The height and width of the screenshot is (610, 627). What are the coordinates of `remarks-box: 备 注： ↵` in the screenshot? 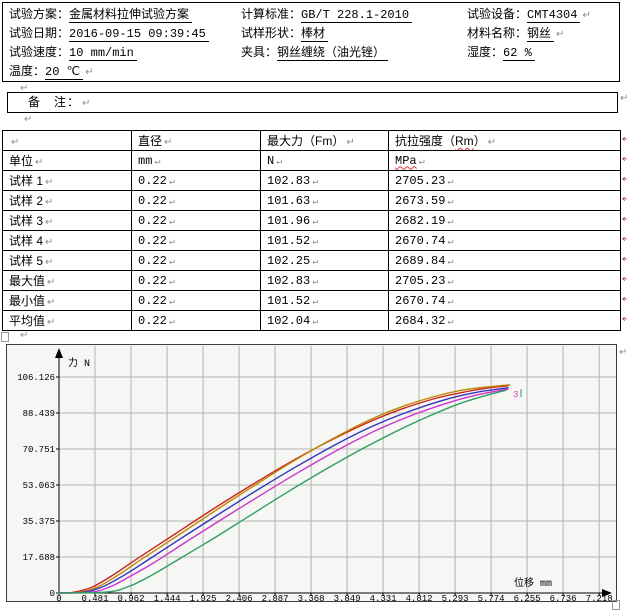 It's located at (312, 102).